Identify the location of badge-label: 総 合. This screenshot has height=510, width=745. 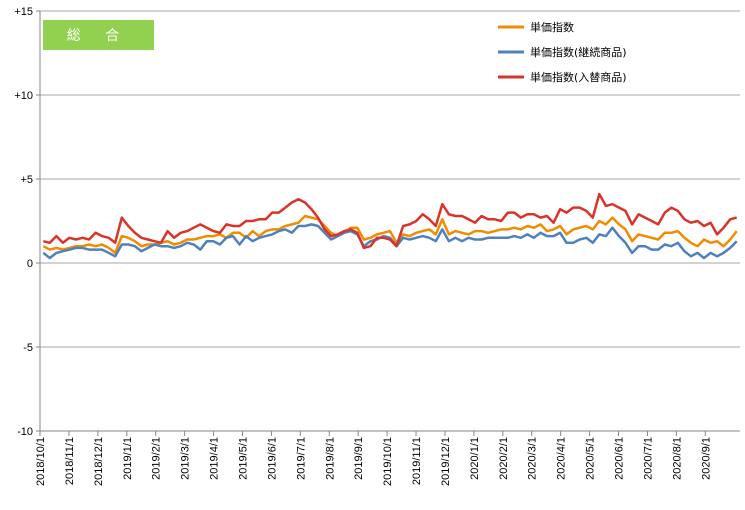
(98, 36).